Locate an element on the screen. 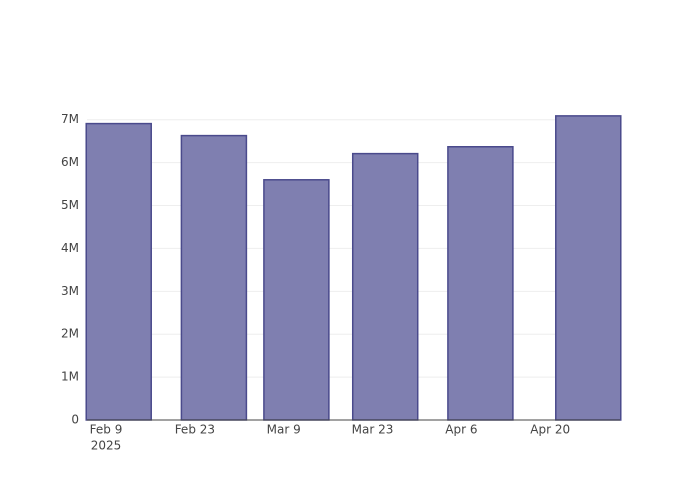  y-tick-label: 7M is located at coordinates (70, 119).